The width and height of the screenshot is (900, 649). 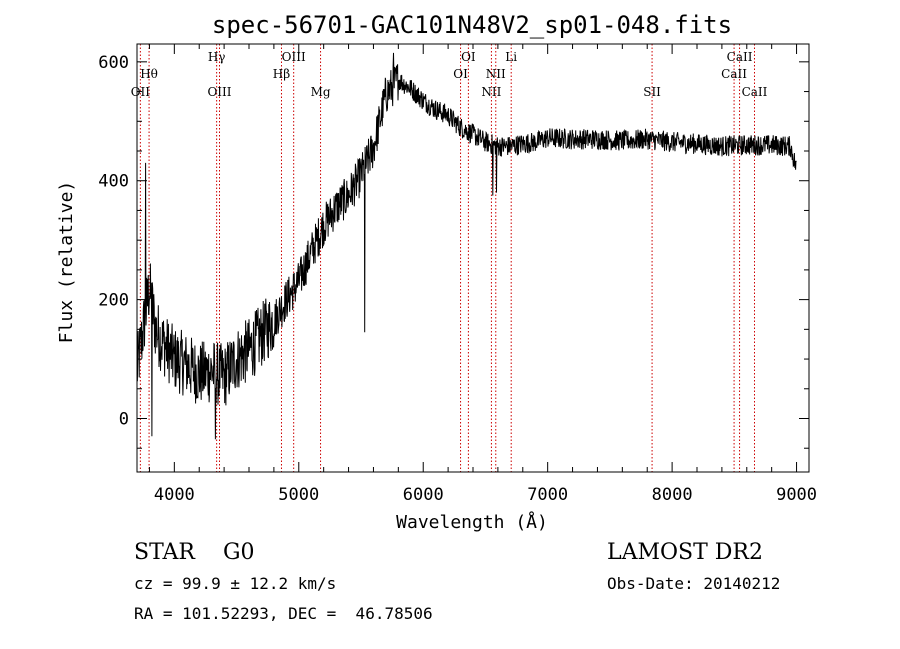 What do you see at coordinates (149, 74) in the screenshot?
I see `line-marker-label: Hθ` at bounding box center [149, 74].